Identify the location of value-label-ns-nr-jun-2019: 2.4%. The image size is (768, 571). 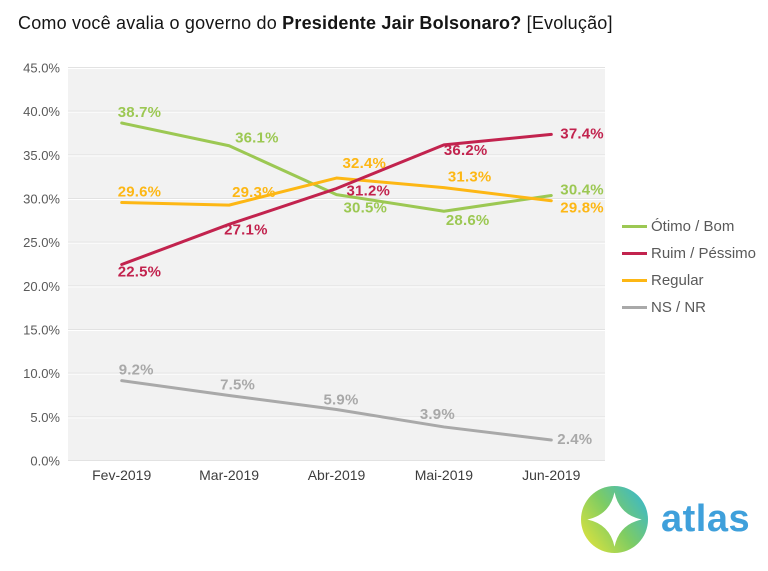
(574, 439).